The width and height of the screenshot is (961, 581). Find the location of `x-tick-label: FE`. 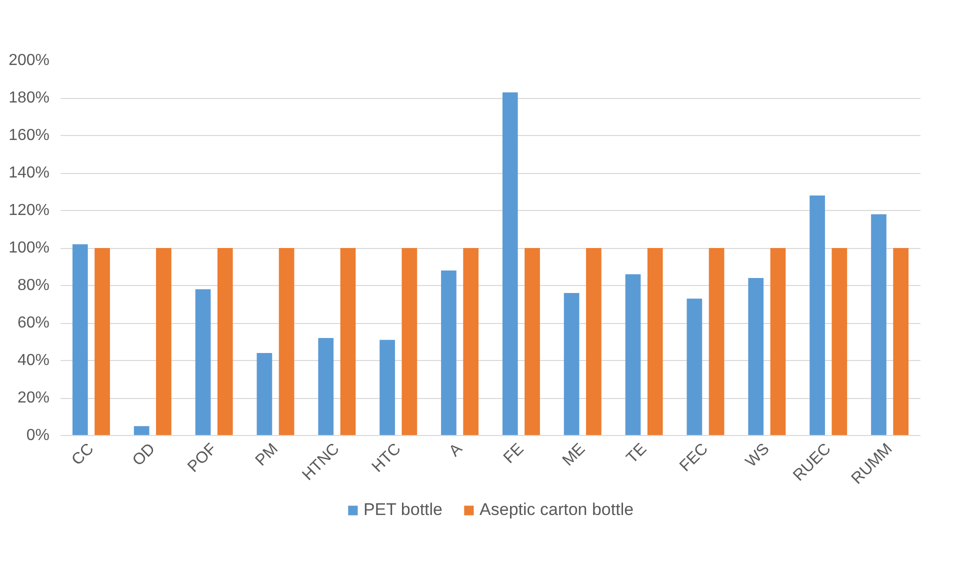

x-tick-label: FE is located at coordinates (514, 453).